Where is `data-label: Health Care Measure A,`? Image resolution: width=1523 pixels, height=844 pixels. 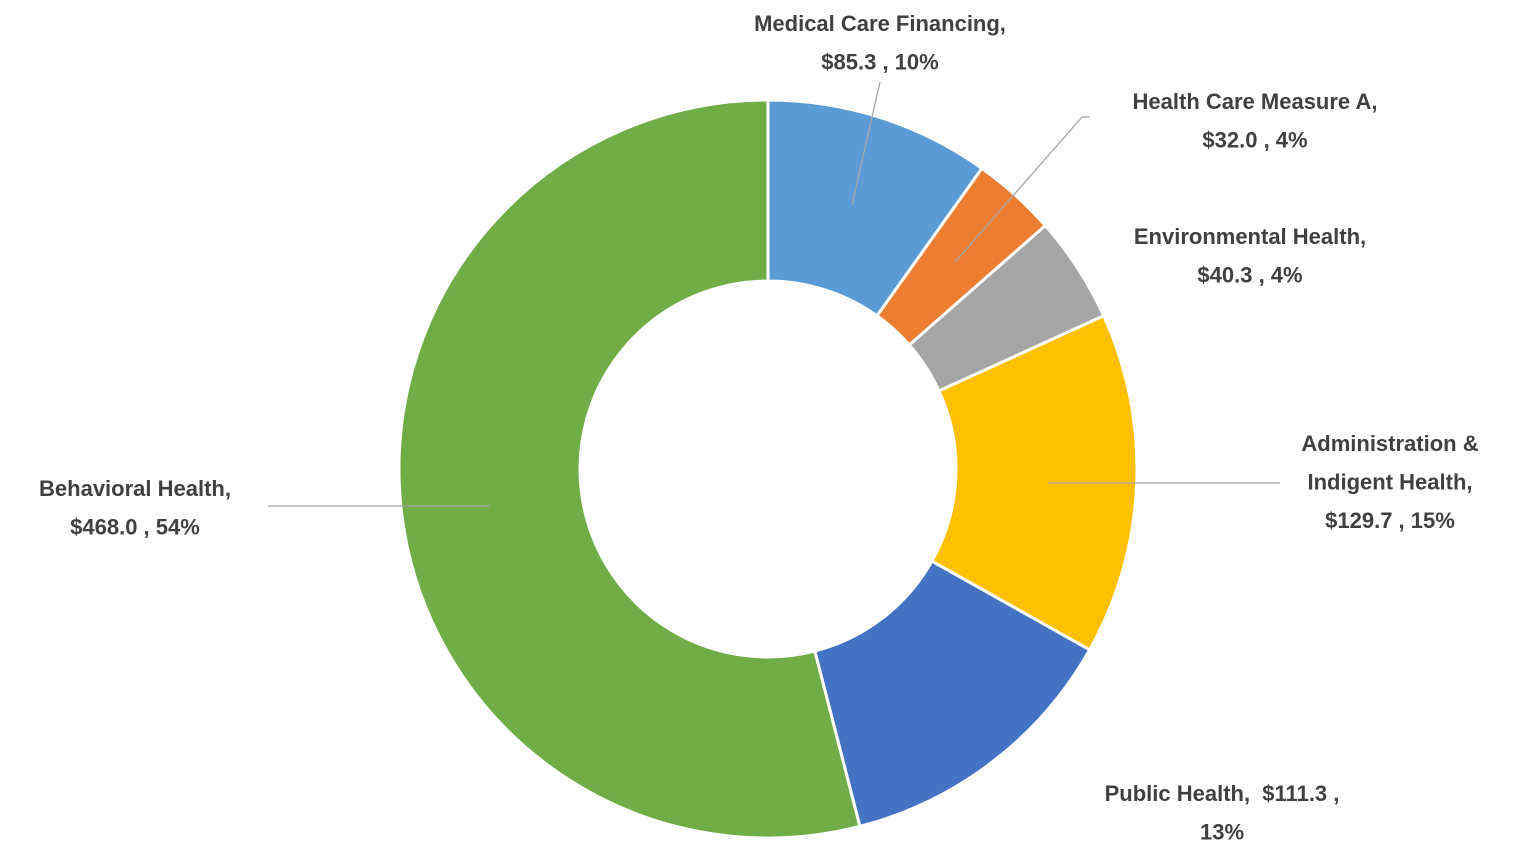 data-label: Health Care Measure A, is located at coordinates (1255, 101).